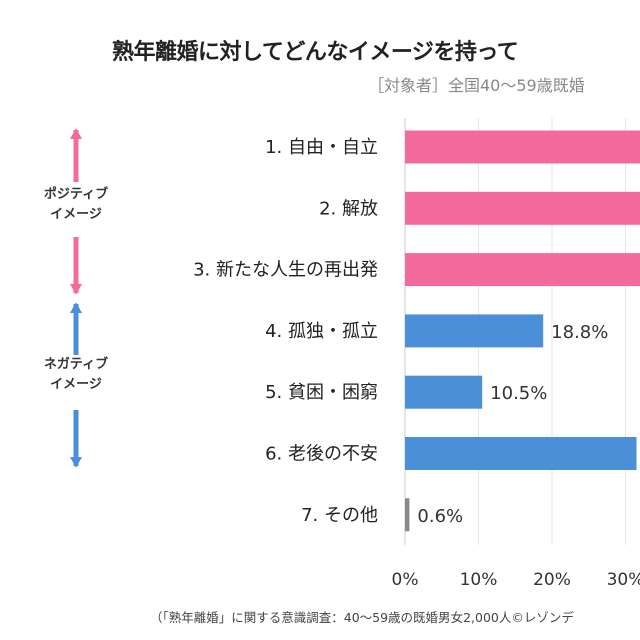 The image size is (640, 640). I want to click on source-footer: （「熟年離婚」に関する意識調査：40〜59歳の既婚男女2,000人©レゾンデ, so click(362, 617).